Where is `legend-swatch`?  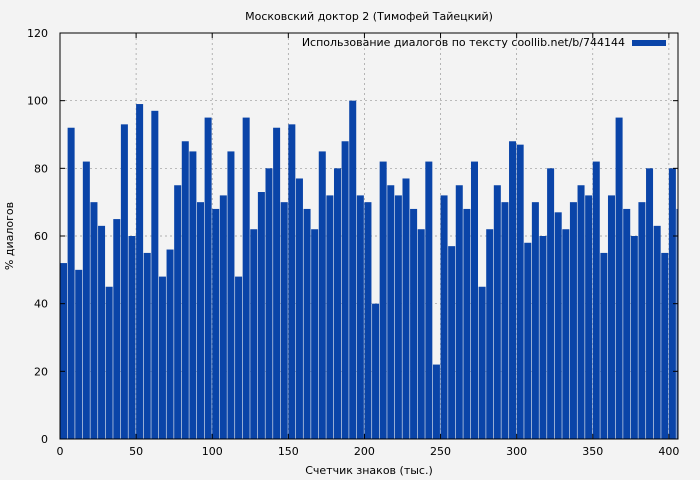 legend-swatch is located at coordinates (649, 43).